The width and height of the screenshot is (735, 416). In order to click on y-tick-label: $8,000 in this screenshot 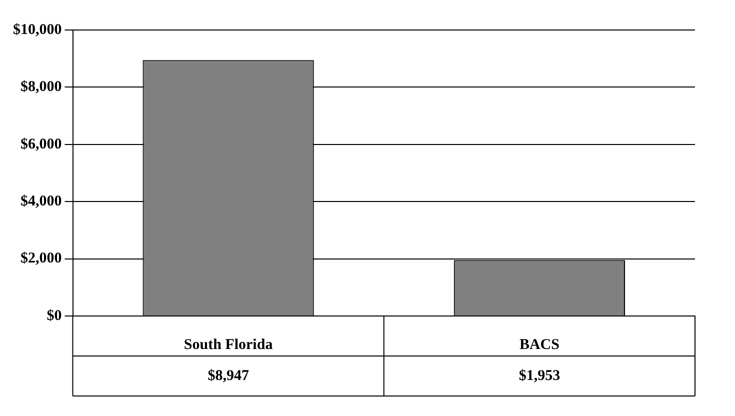, I will do `click(41, 87)`.